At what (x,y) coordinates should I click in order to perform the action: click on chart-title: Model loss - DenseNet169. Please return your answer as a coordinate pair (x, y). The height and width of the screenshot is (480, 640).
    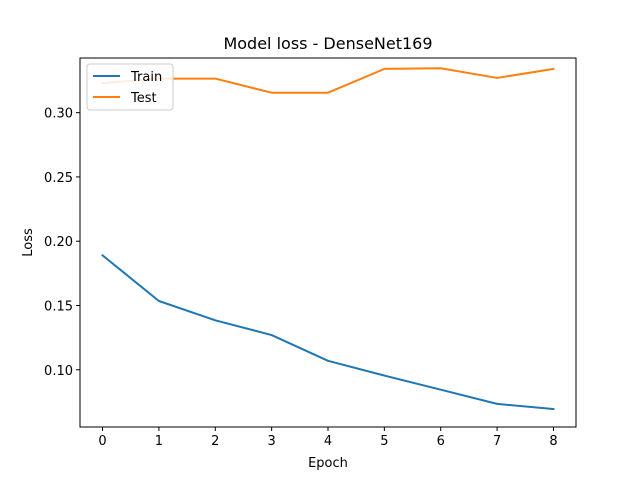
    Looking at the image, I should click on (327, 43).